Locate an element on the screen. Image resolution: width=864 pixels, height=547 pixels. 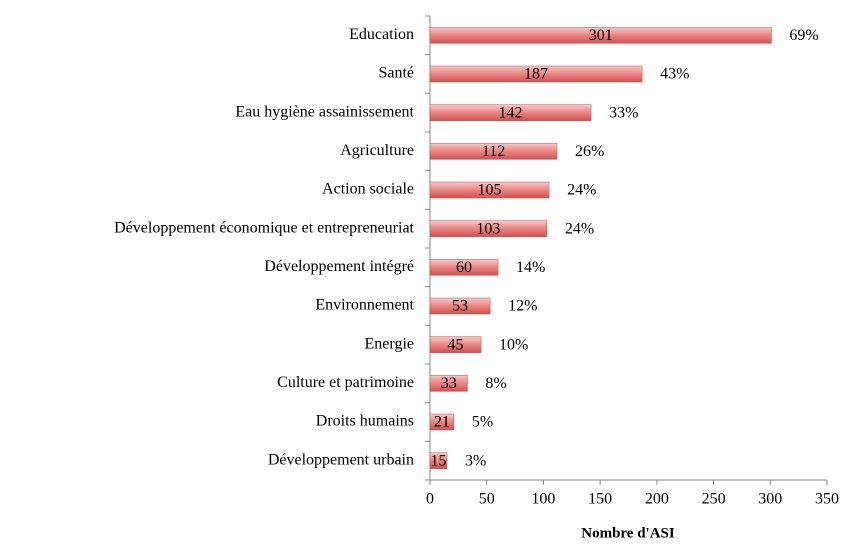
y-tick-label: Culture et patrimoine is located at coordinates (345, 382).